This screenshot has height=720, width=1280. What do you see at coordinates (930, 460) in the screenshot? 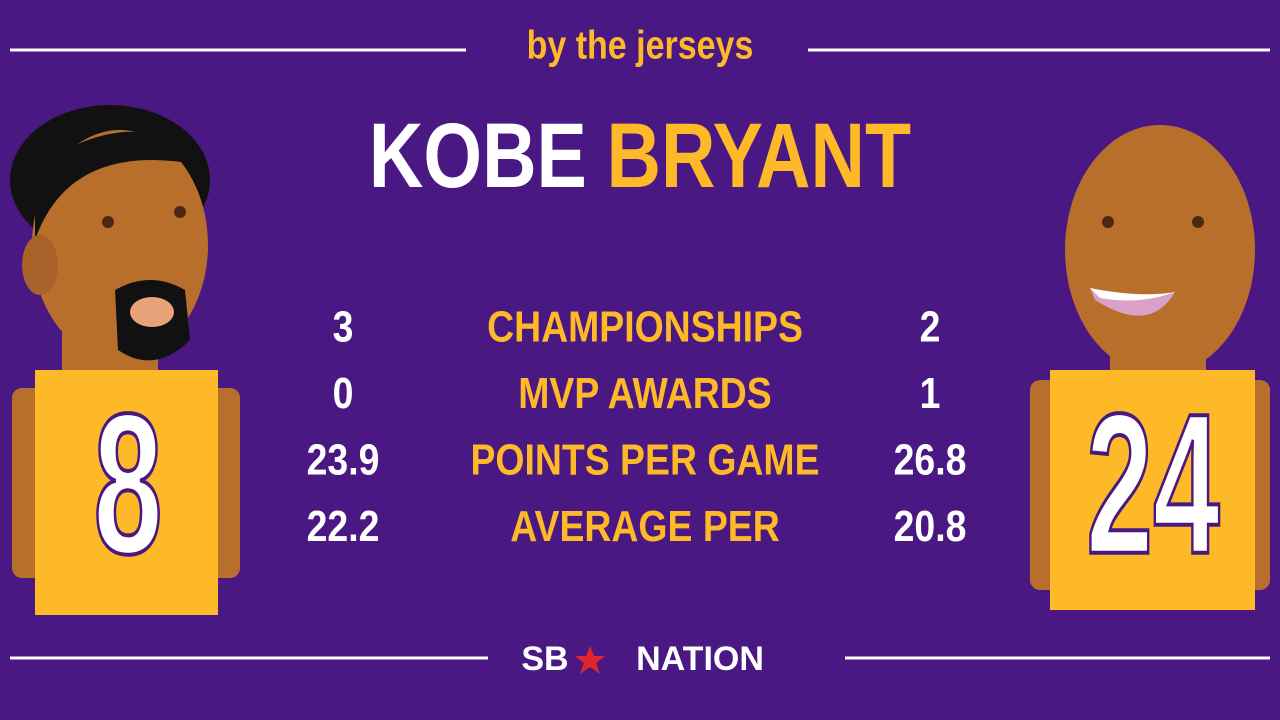
I see `right-value: 26.8` at bounding box center [930, 460].